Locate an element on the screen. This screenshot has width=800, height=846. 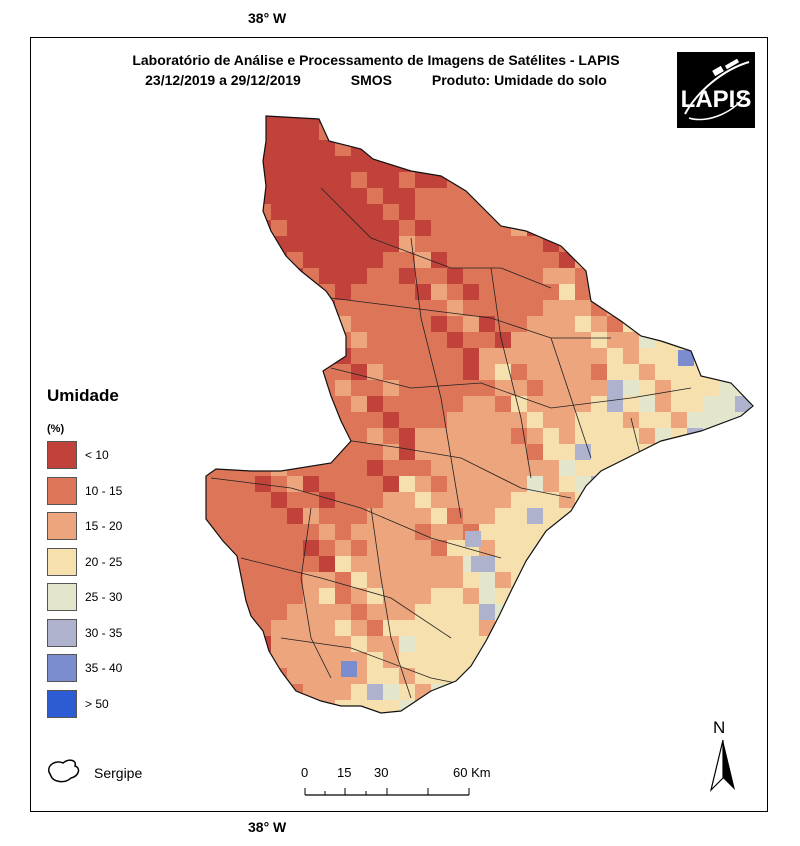
logo-text: LAPIS is located at coordinates (716, 99).